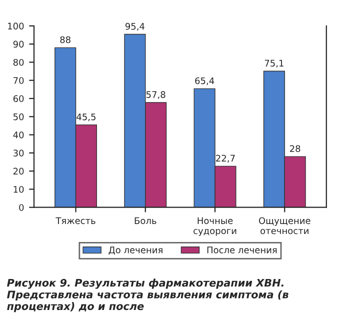 The image size is (340, 324). Describe the element at coordinates (215, 226) in the screenshot. I see `x-tick-label: Ночные судороги` at that location.